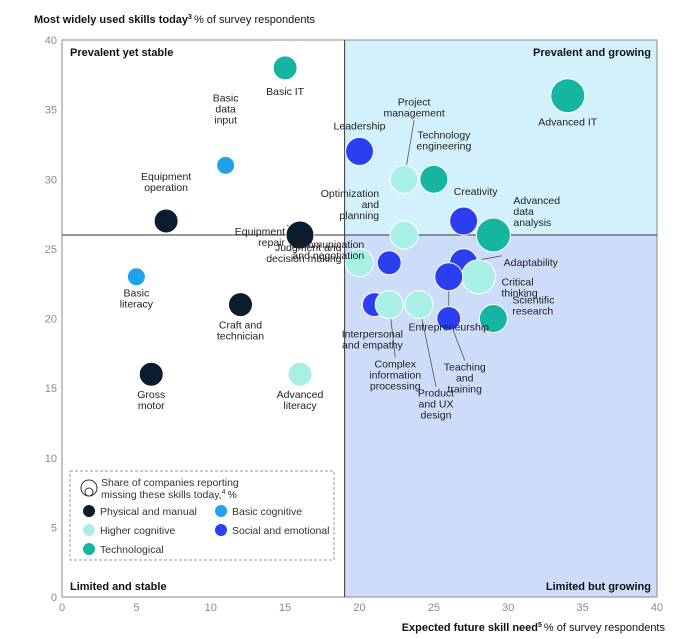 The width and height of the screenshot is (700, 639). I want to click on y-tick-label: 5, so click(54, 528).